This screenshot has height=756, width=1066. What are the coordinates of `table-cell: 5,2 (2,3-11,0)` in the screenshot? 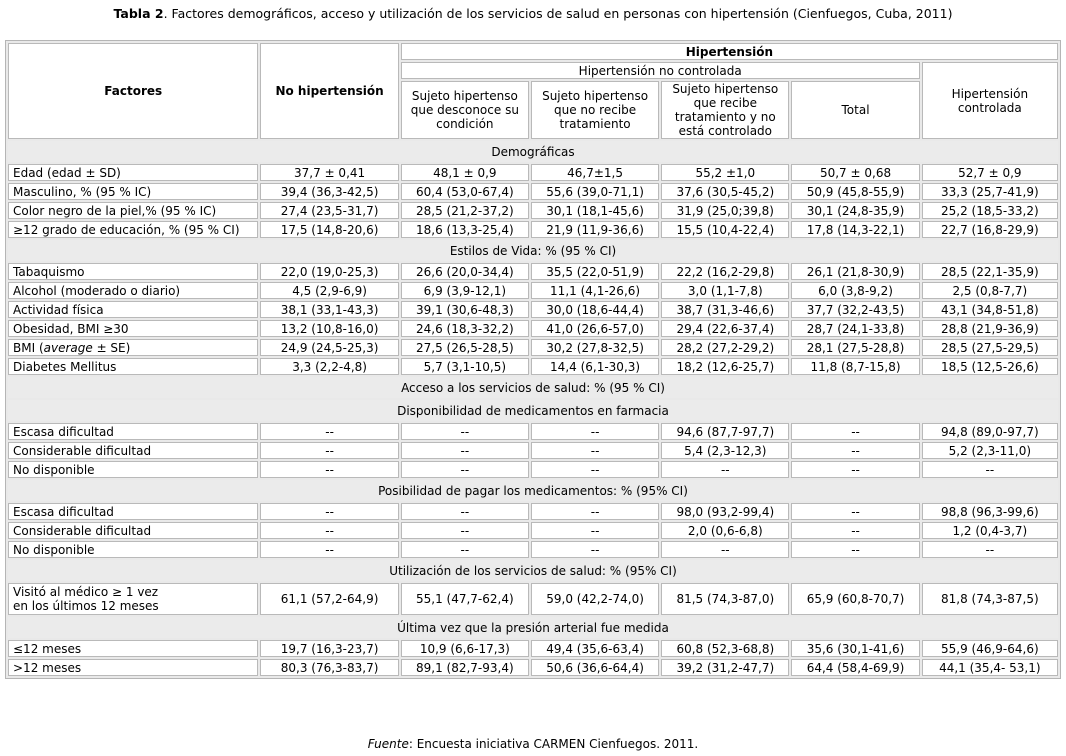 It's located at (989, 450).